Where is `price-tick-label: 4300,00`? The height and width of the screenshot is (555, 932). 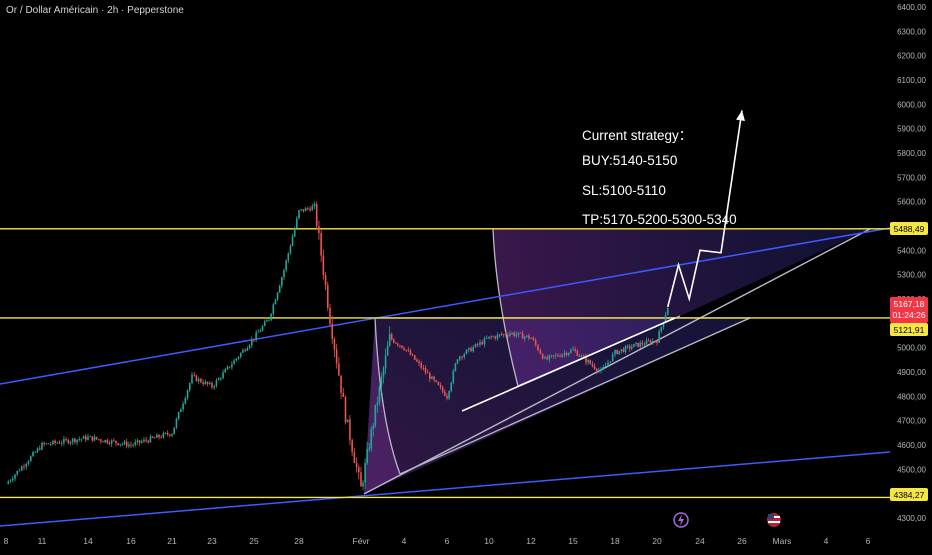 price-tick-label: 4300,00 is located at coordinates (911, 518).